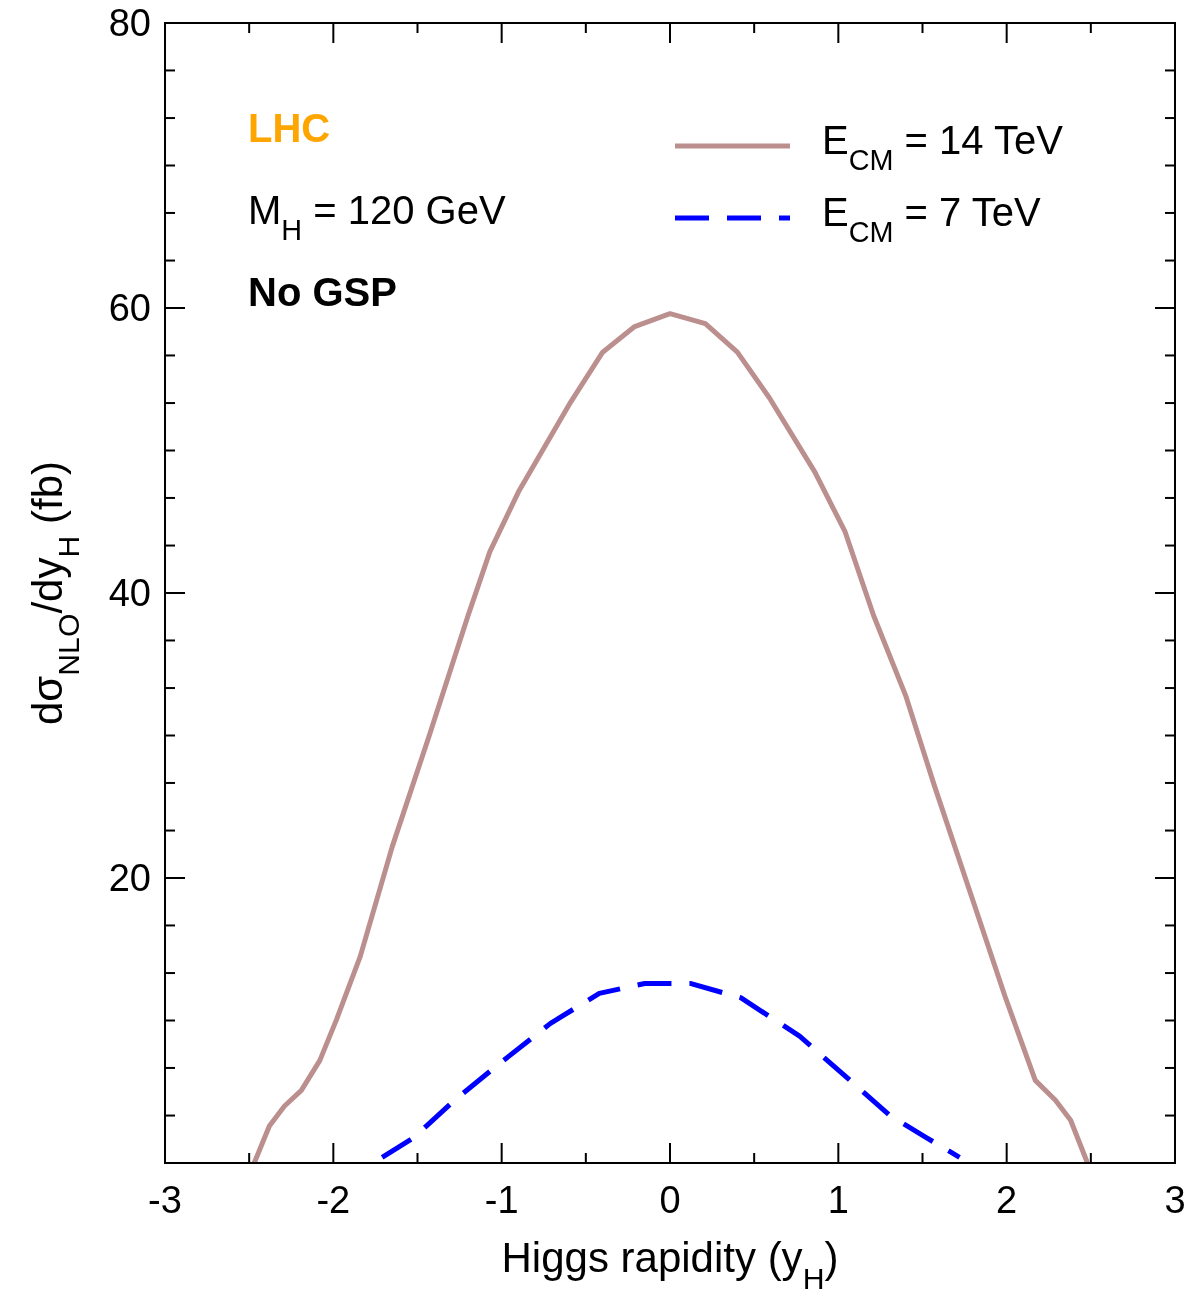  Describe the element at coordinates (1175, 1200) in the screenshot. I see `x-tick-label: 3` at that location.